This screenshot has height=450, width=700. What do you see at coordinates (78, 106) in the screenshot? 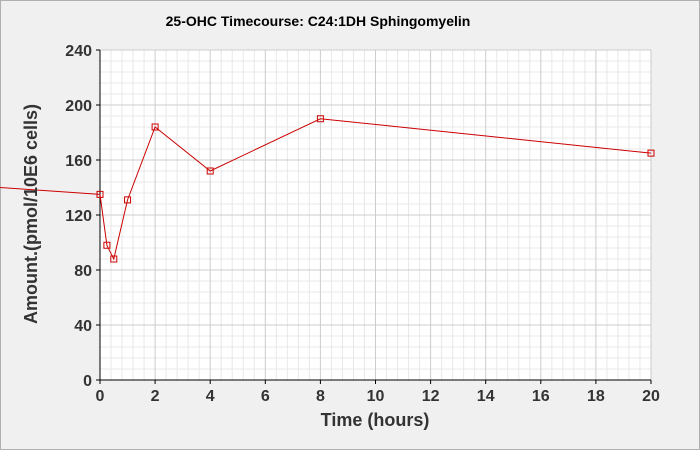
I see `y-tick-label: 200` at bounding box center [78, 106].